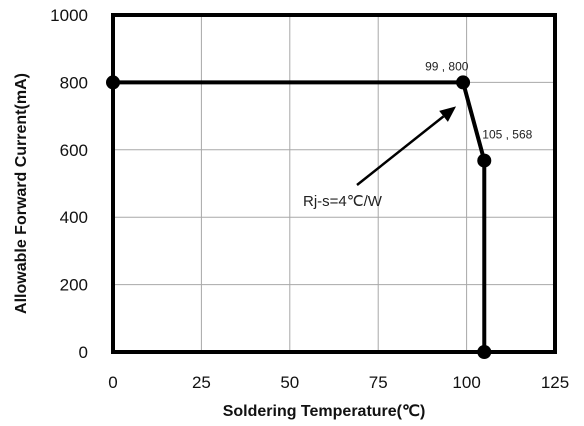 Image resolution: width=584 pixels, height=426 pixels. Describe the element at coordinates (338, 382) in the screenshot. I see `x-tick-labels: 0 25 50 75 100 125` at that location.